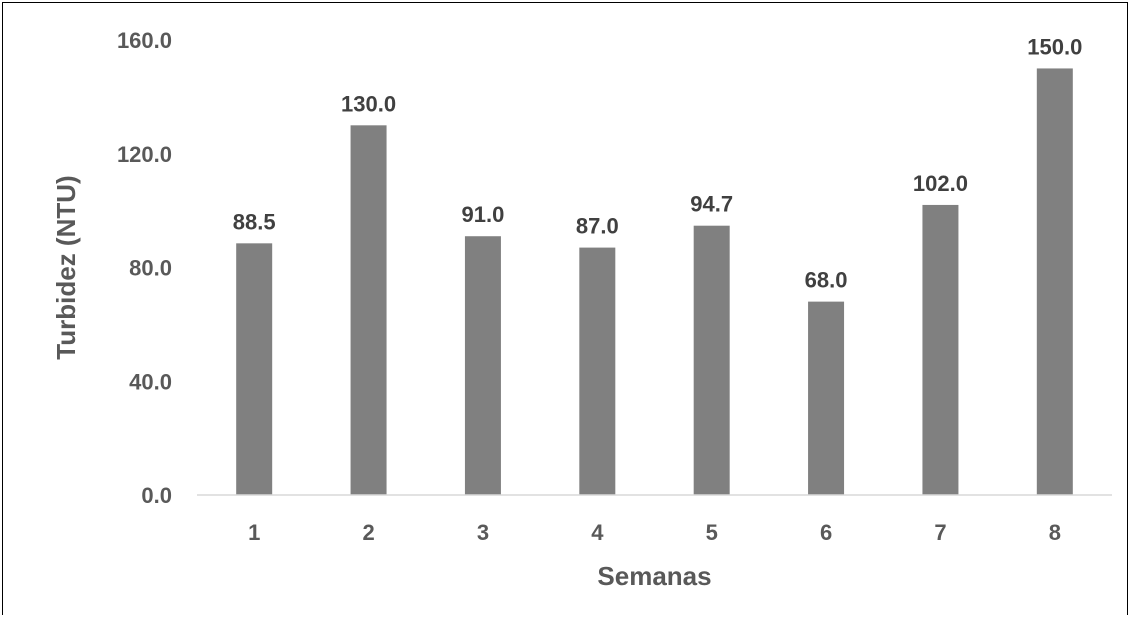  What do you see at coordinates (711, 204) in the screenshot?
I see `data-label: 94.7` at bounding box center [711, 204].